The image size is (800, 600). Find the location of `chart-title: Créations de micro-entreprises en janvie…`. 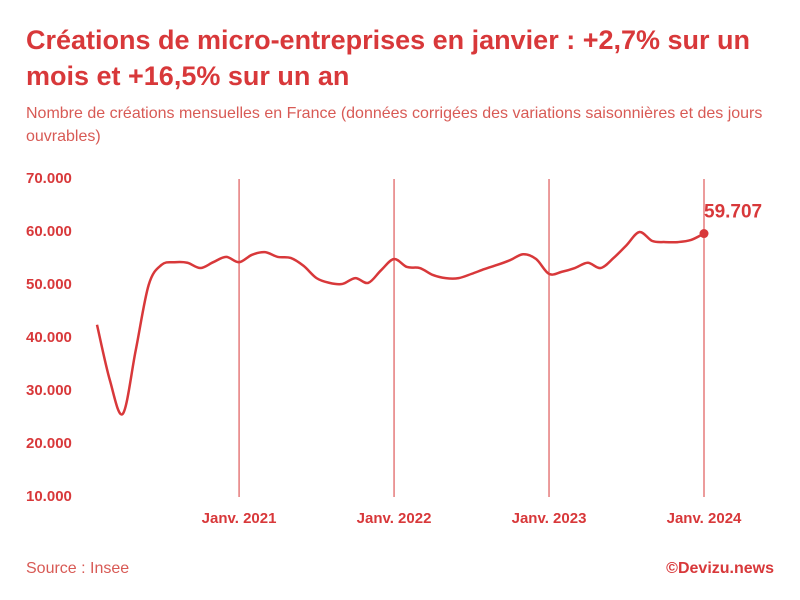

chart-title: Créations de micro-entreprises en janvie… is located at coordinates (388, 58).